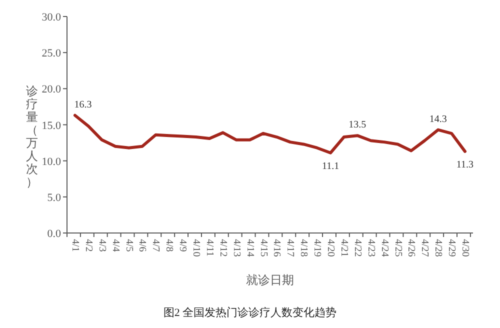  I want to click on x-tick-label: 4/19, so click(317, 248).